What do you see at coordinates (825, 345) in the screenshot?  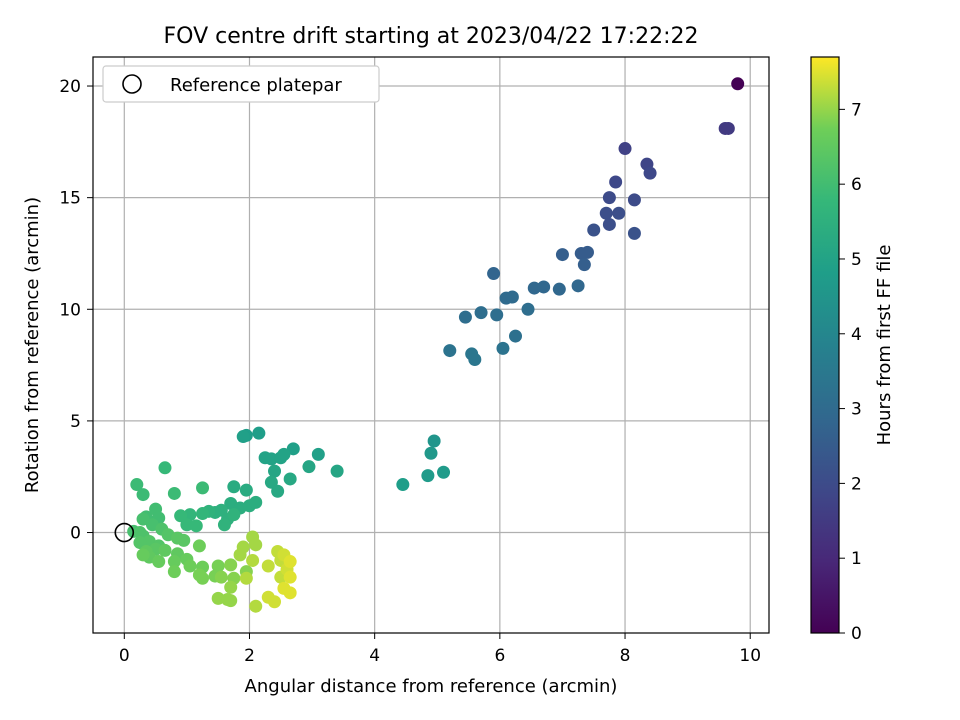 I see `colorbar-gradient` at bounding box center [825, 345].